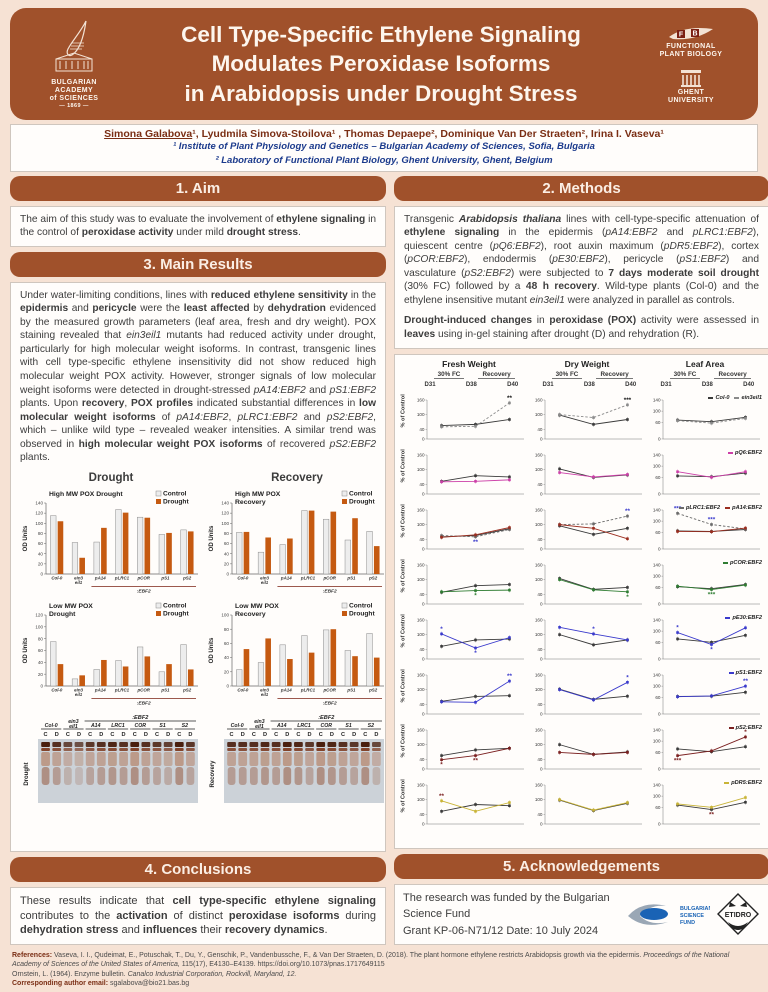  Describe the element at coordinates (691, 41) in the screenshot. I see `functional-plant-biology-logo: F B FUNCTIONAL PLANT BIOLOGY` at that location.